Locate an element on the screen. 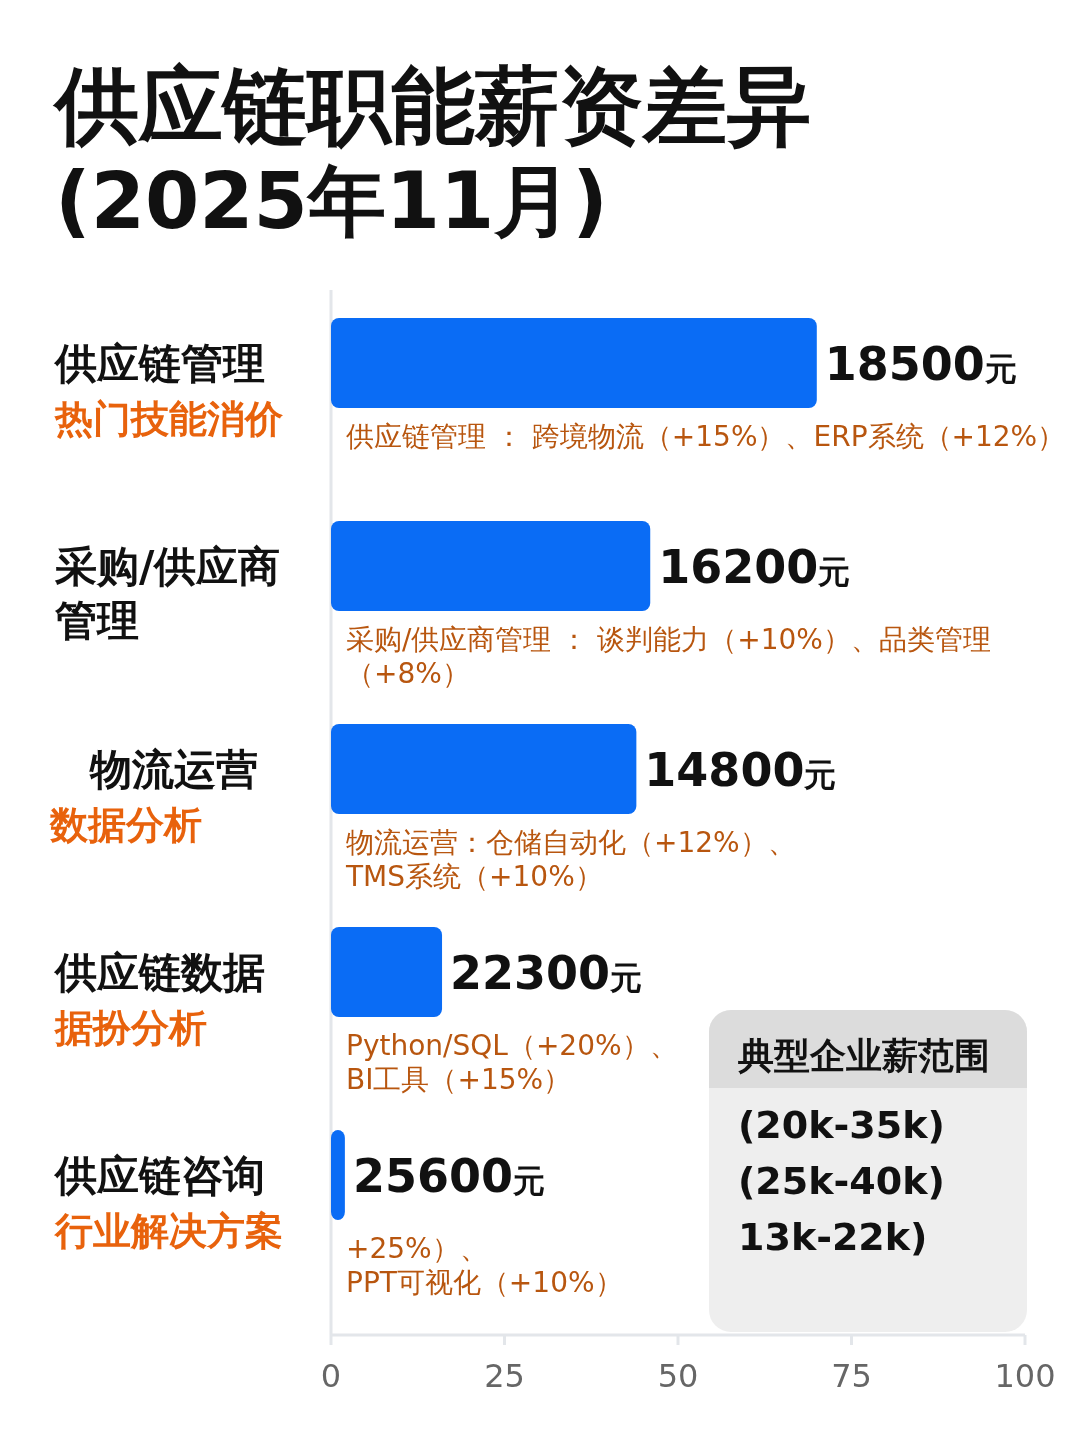 The image size is (1080, 1440). y-tick-label: 供应链管理 is located at coordinates (159, 363).